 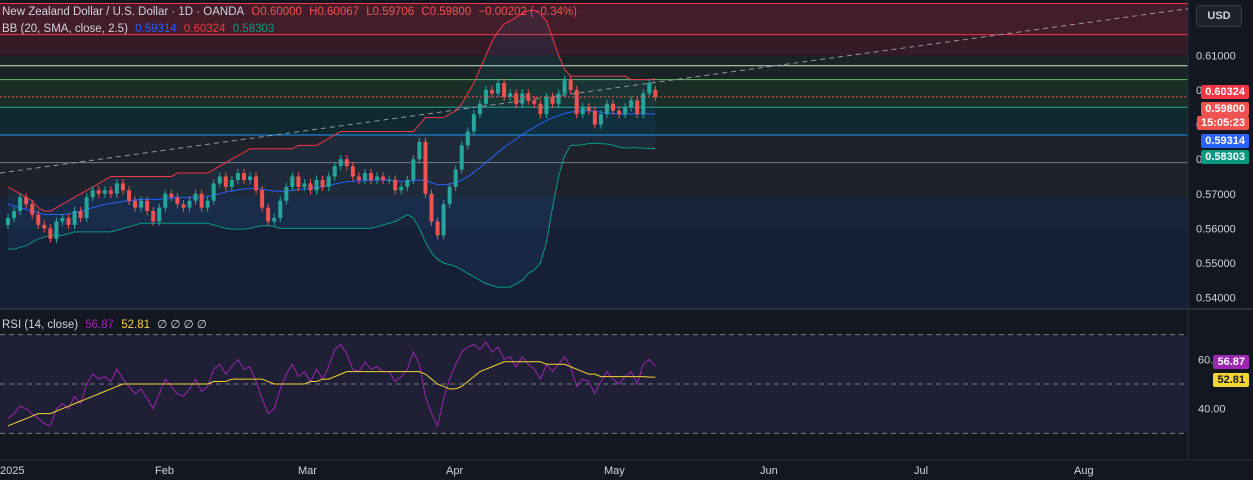 What do you see at coordinates (40, 325) in the screenshot?
I see `rsi-name: RSI (14, close)` at bounding box center [40, 325].